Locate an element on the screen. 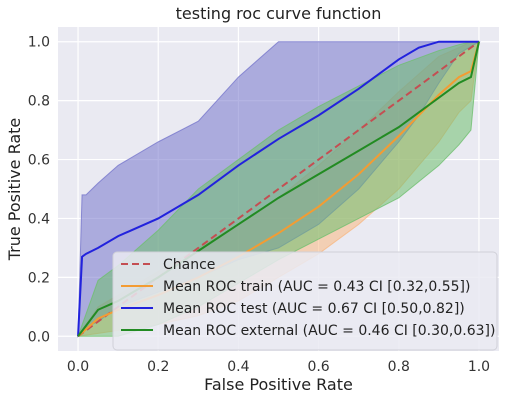 The height and width of the screenshot is (401, 510). x-tick-label: 0.4 is located at coordinates (238, 367).